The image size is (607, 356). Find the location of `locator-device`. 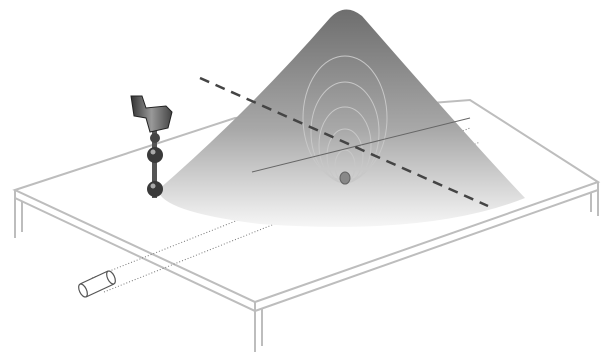

locator-device is located at coordinates (151, 146).